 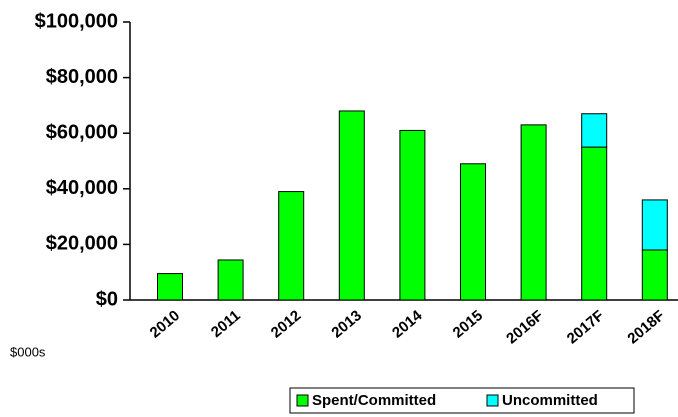 What do you see at coordinates (82, 244) in the screenshot?
I see `y-tick-label: $20,000` at bounding box center [82, 244].